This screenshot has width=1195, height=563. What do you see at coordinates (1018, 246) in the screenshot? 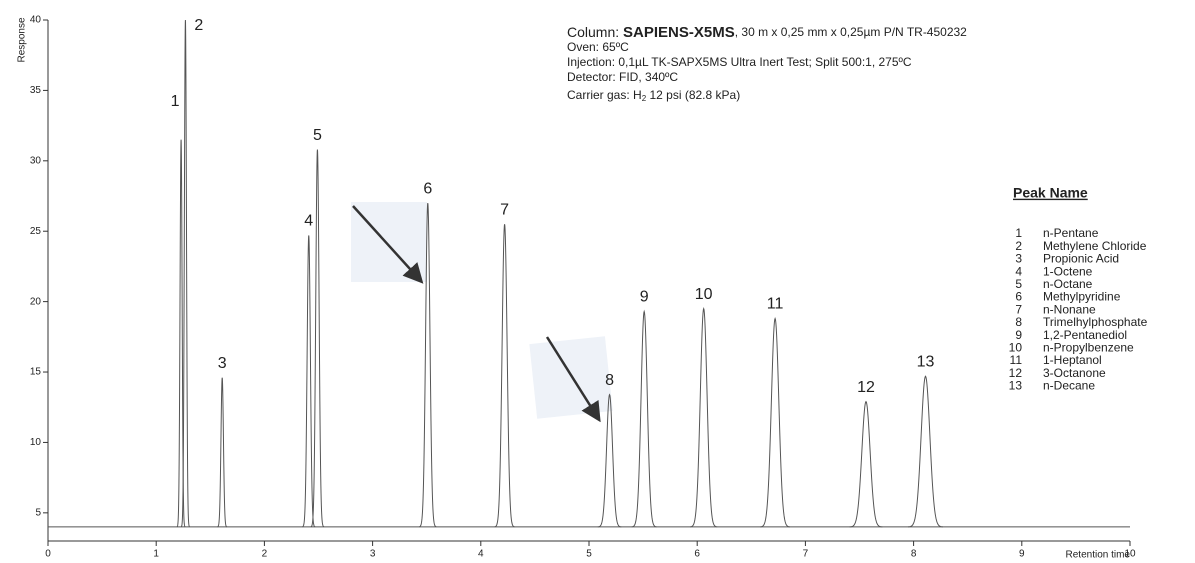
I see `legend-number: 2` at bounding box center [1018, 246].